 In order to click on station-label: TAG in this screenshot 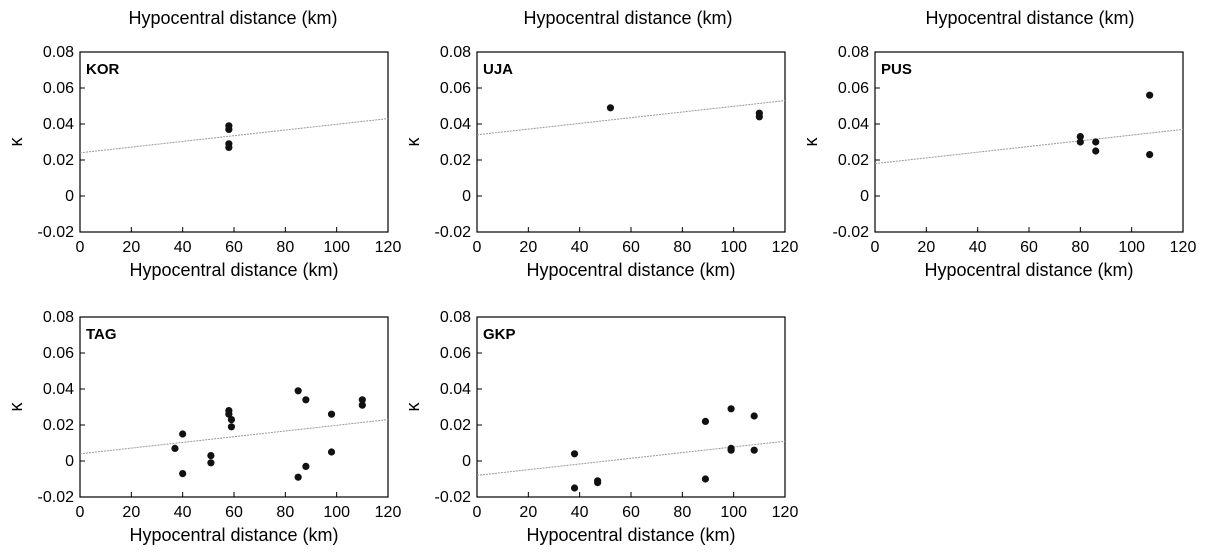, I will do `click(101, 334)`.